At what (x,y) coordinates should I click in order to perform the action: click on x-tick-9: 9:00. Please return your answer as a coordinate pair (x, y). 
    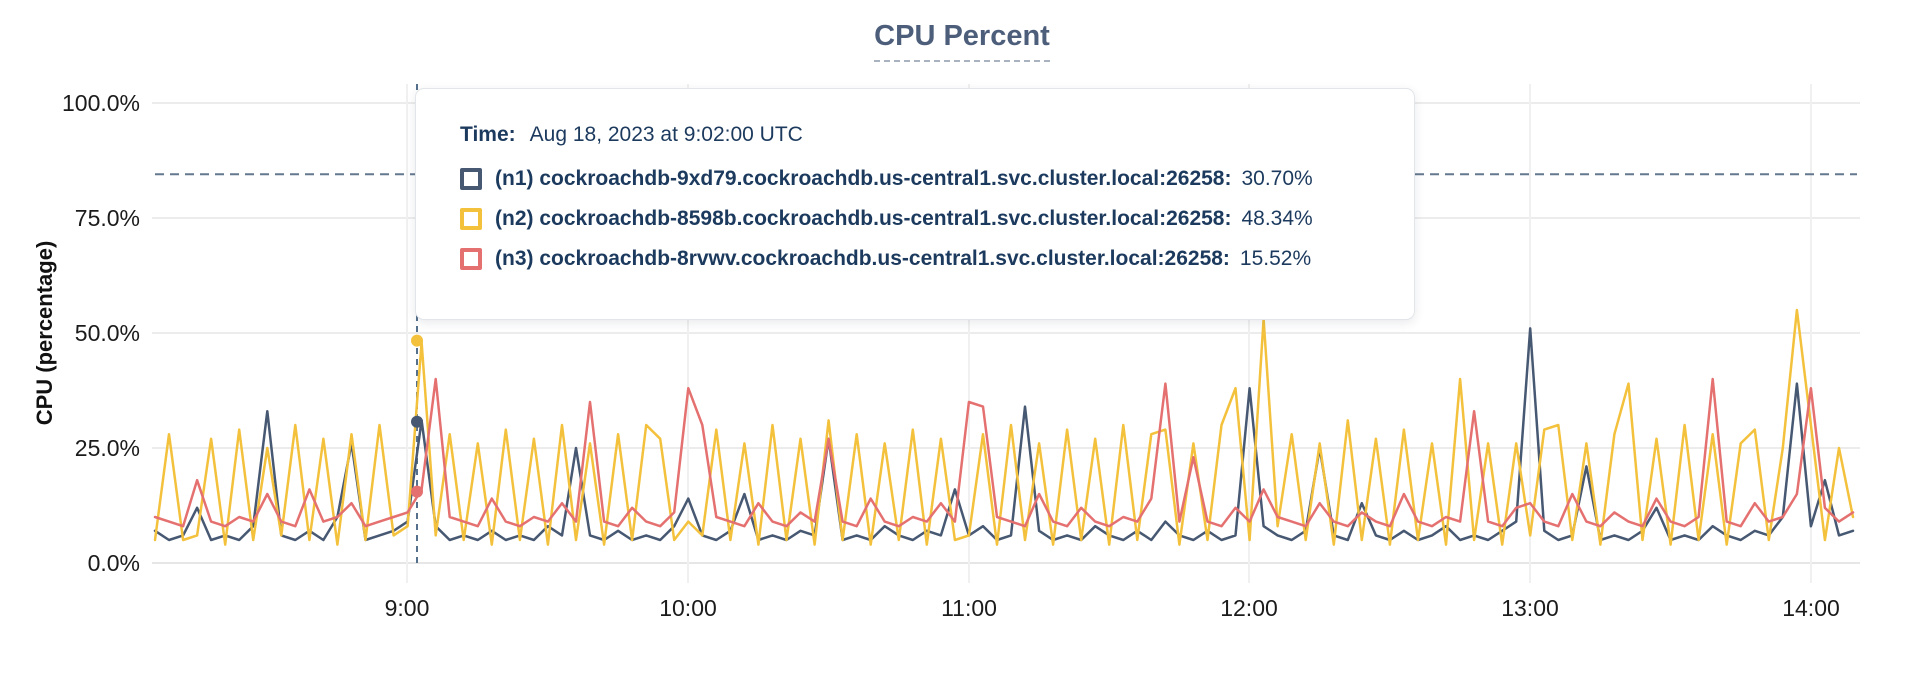
    Looking at the image, I should click on (407, 608).